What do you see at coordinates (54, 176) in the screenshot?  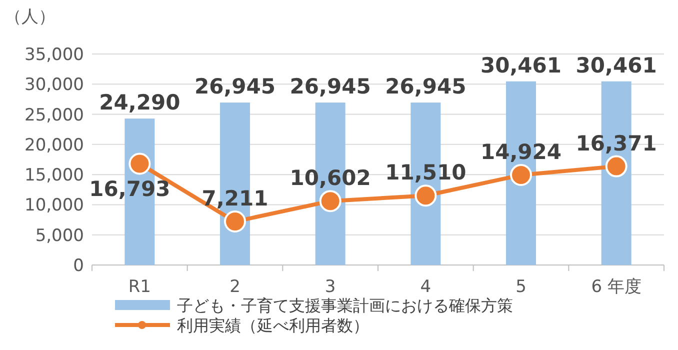 I see `y-tick-label: 15,000` at bounding box center [54, 176].